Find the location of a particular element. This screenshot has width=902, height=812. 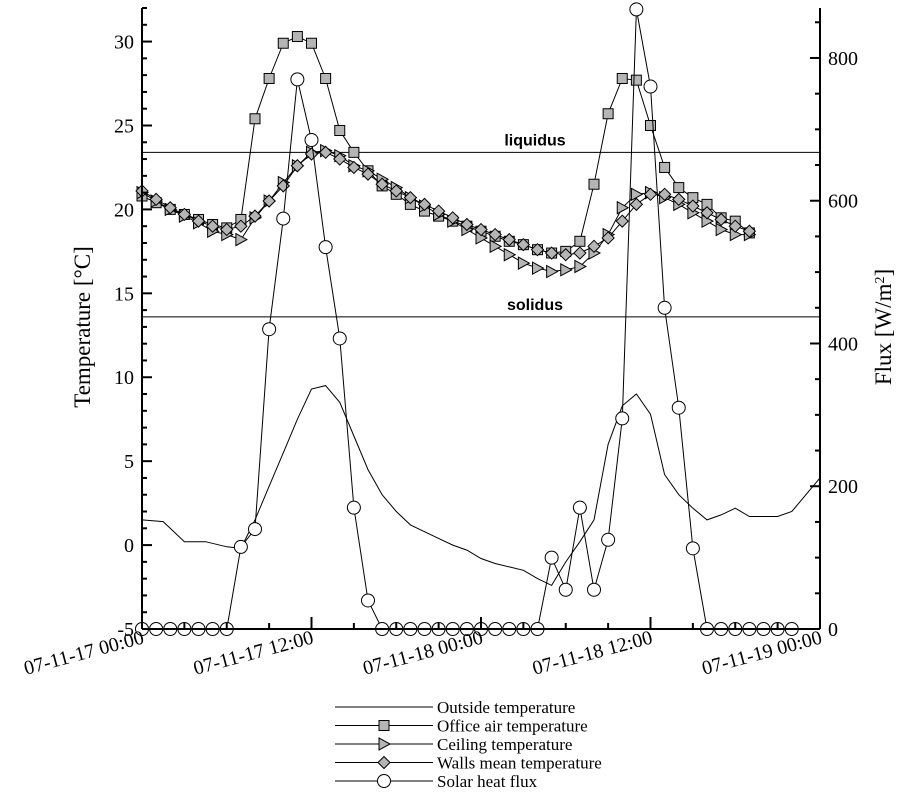

y-left-tick-label: 0 is located at coordinates (129, 546).